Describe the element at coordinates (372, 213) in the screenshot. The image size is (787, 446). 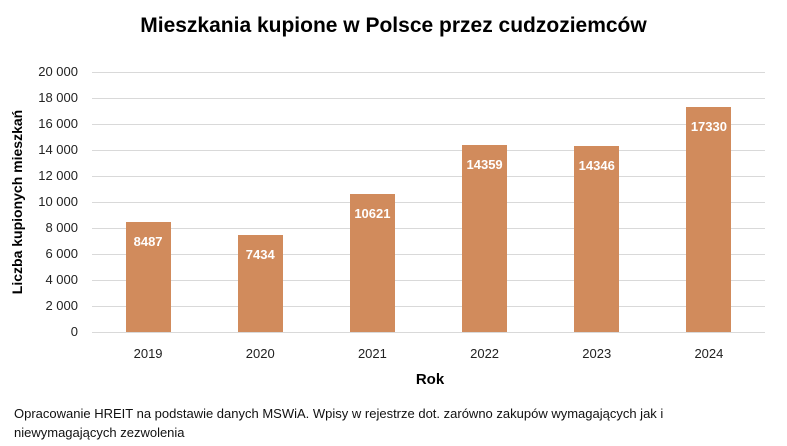
I see `data-label: 10621` at that location.